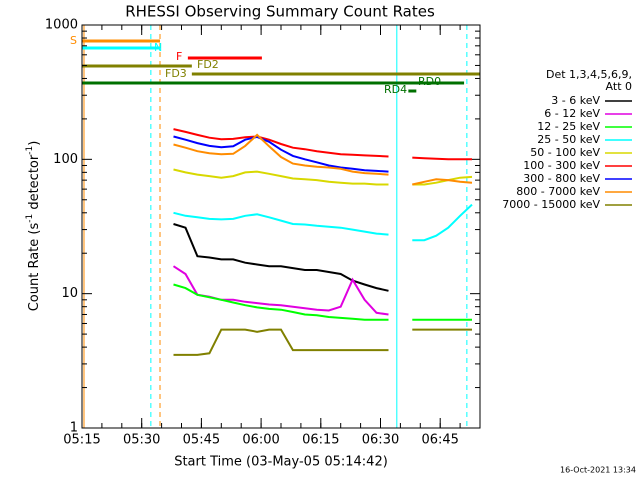 Image resolution: width=640 pixels, height=480 pixels. Describe the element at coordinates (572, 113) in the screenshot. I see `legend-label: 6 - 12 keV` at that location.